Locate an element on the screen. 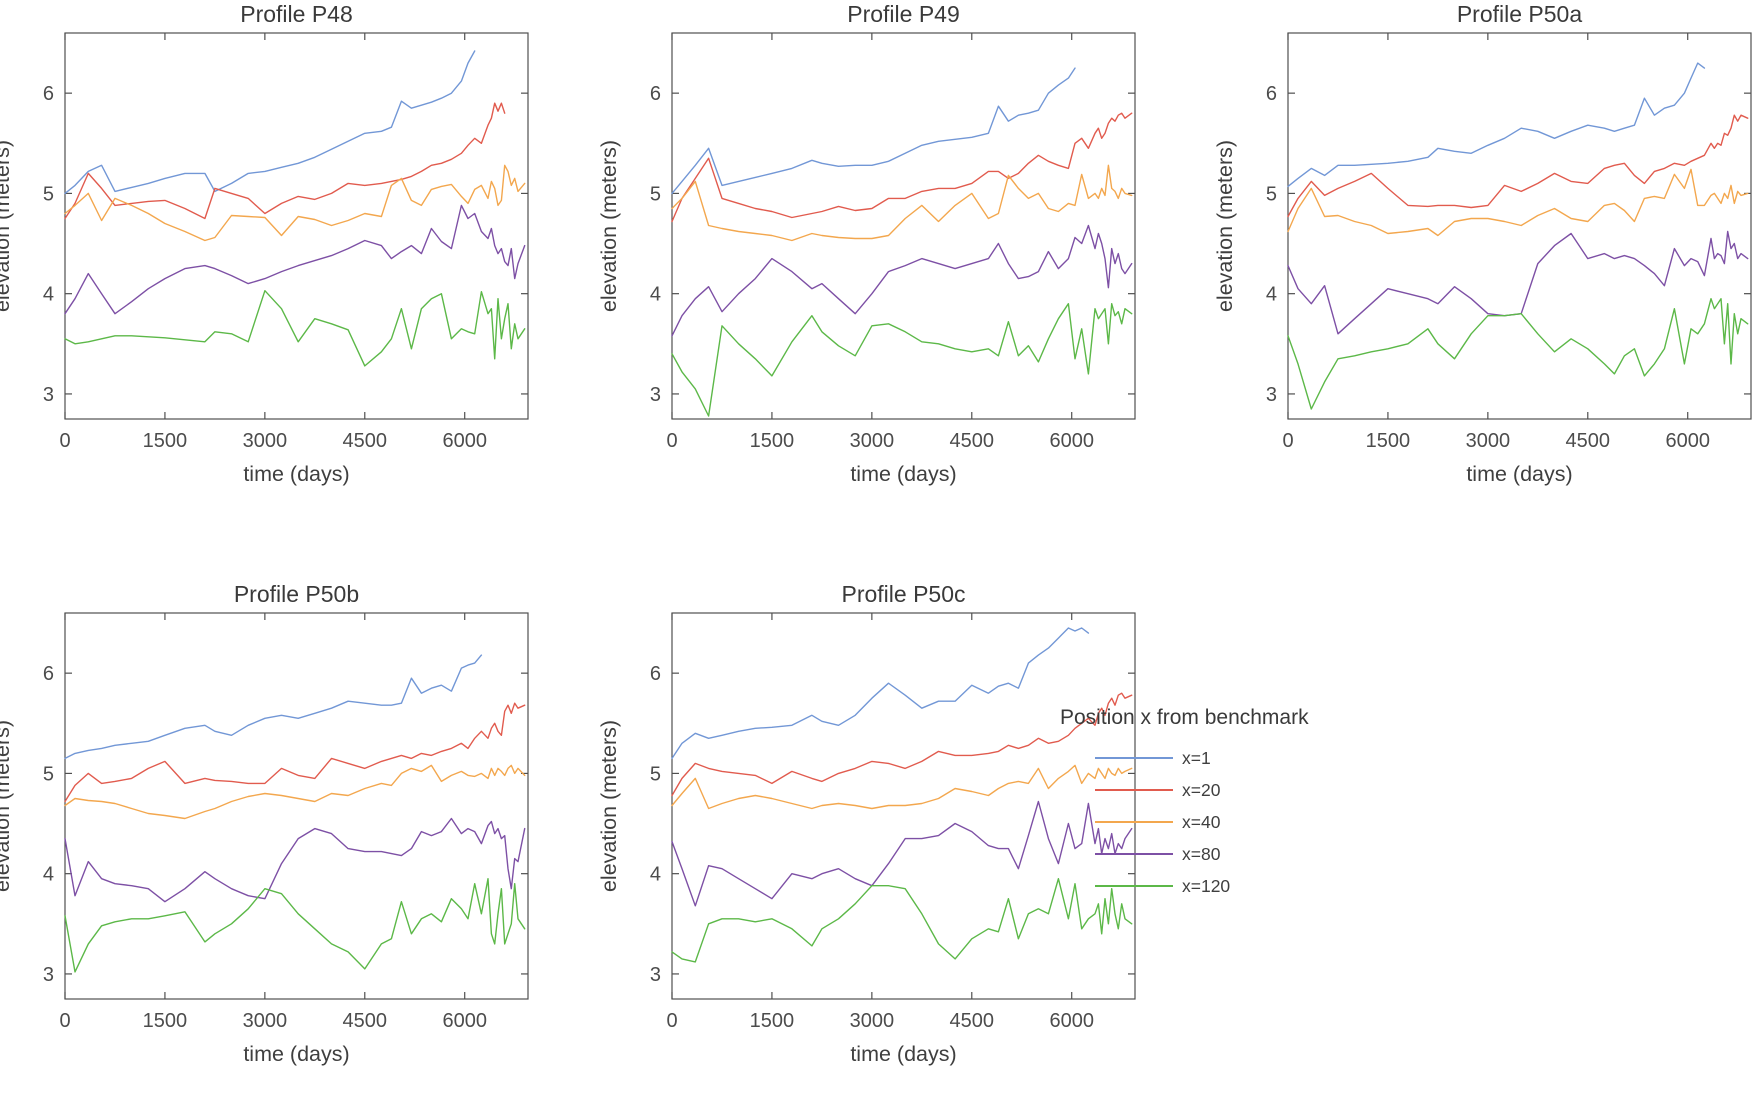  legend-row-x120: x=120 is located at coordinates (1202, 886).